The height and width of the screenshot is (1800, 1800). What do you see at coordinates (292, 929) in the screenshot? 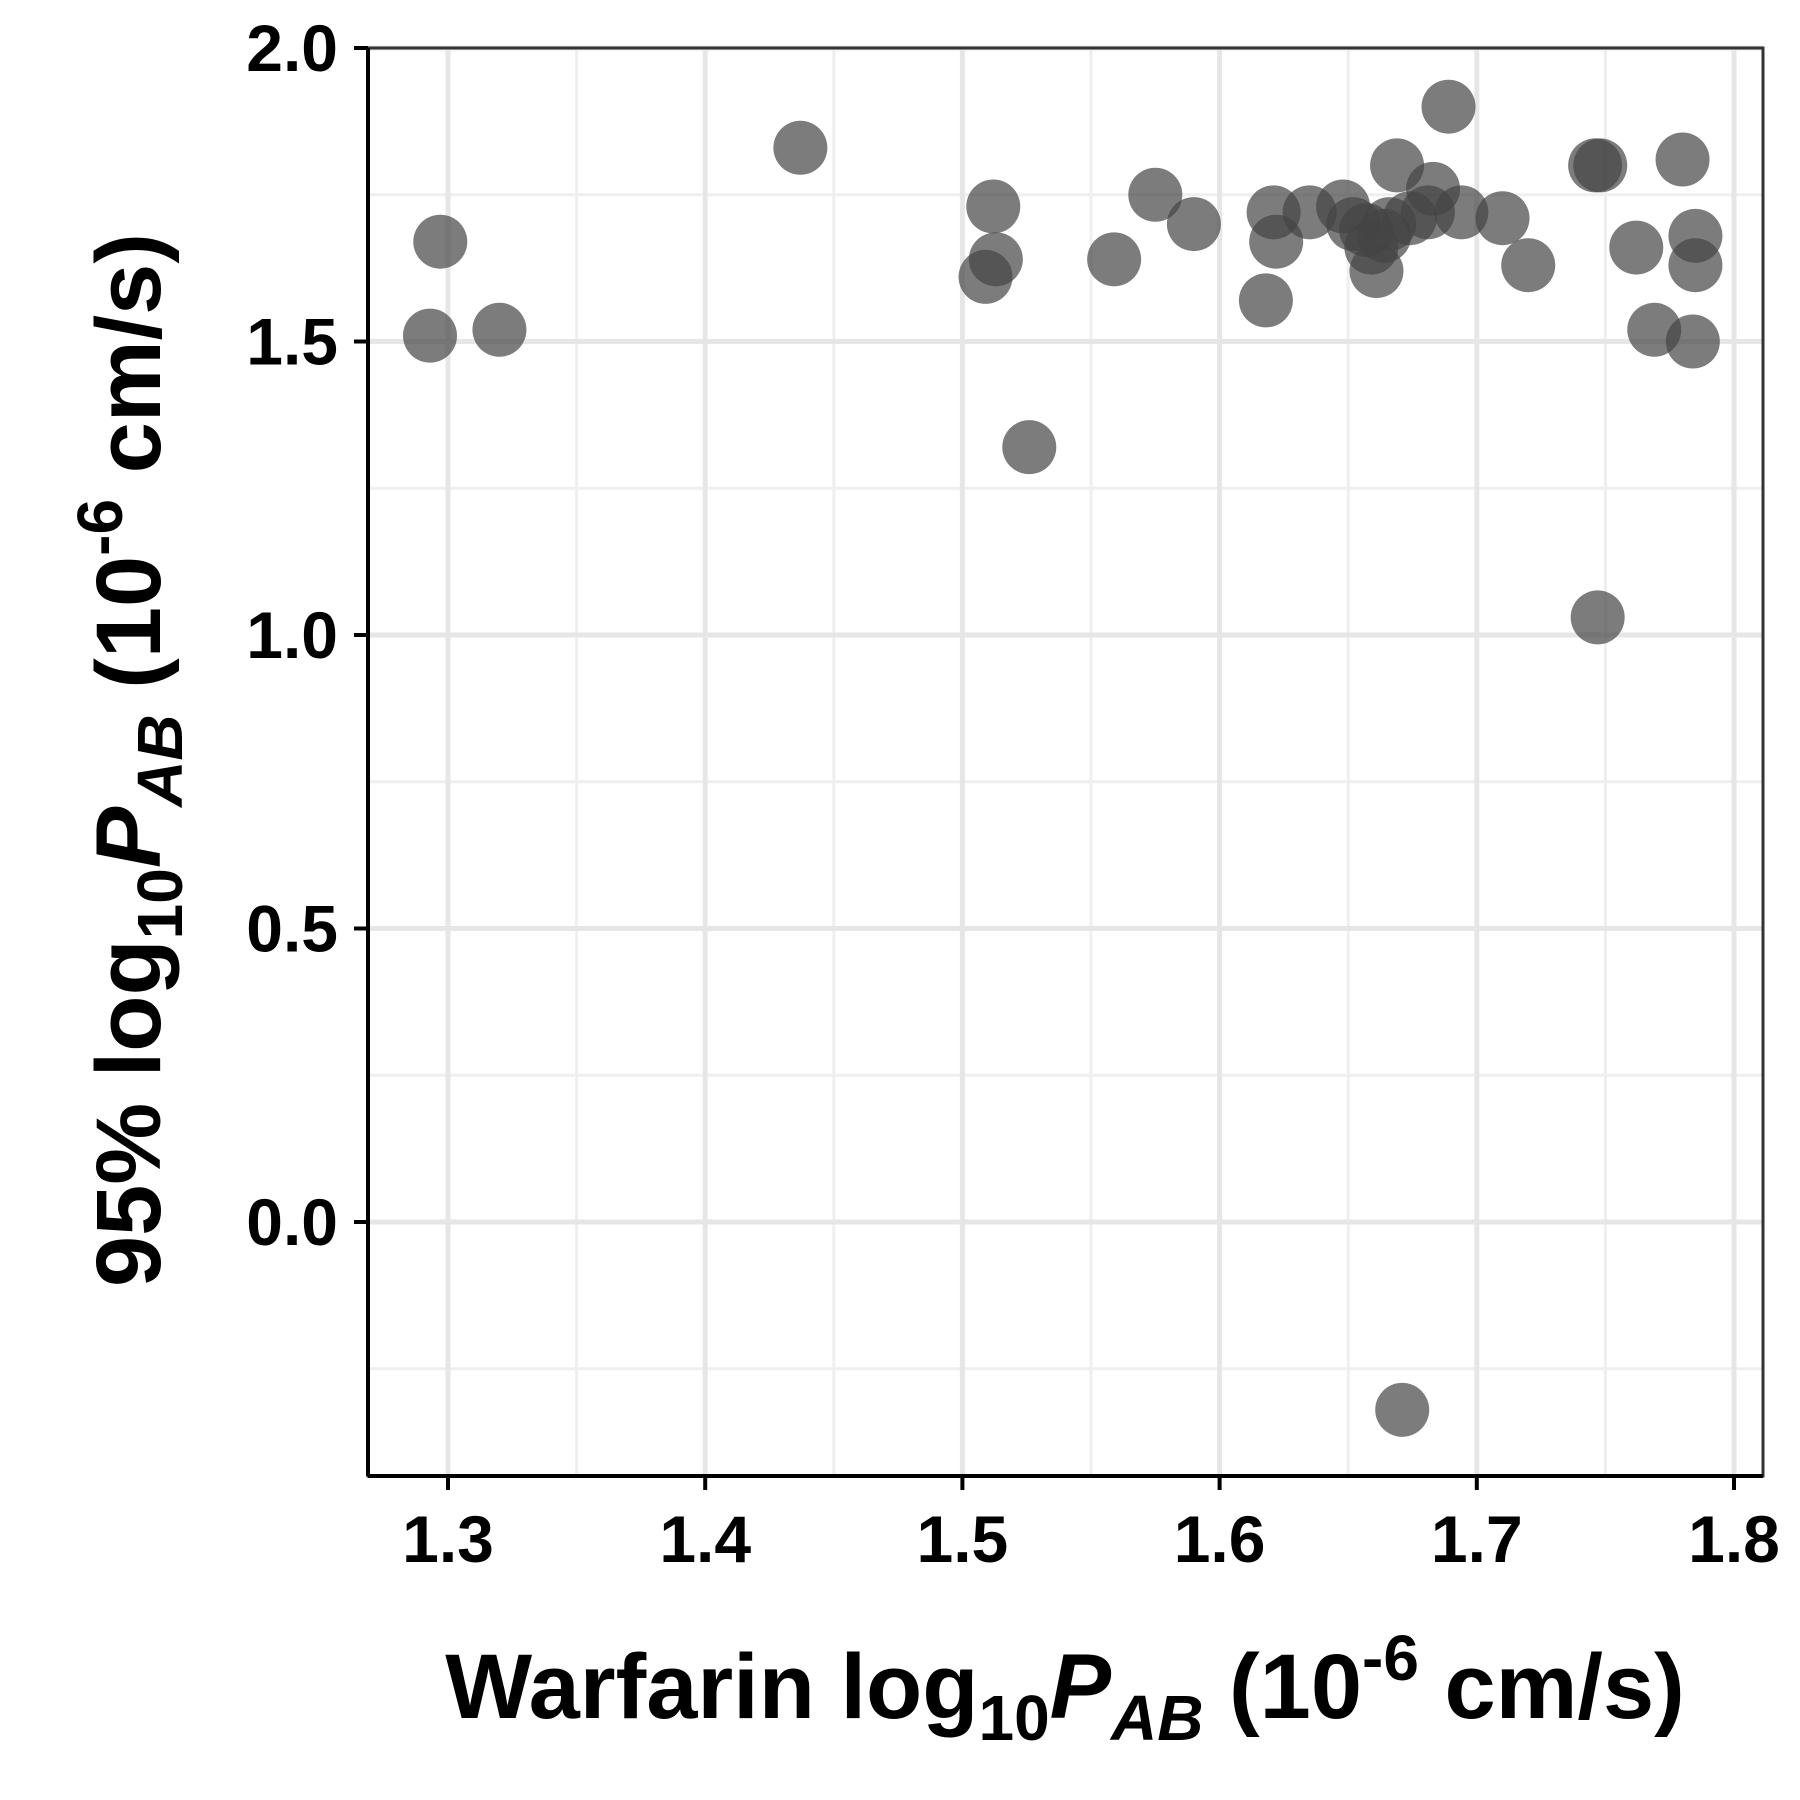
I see `y-tick-label: 0.5` at bounding box center [292, 929].